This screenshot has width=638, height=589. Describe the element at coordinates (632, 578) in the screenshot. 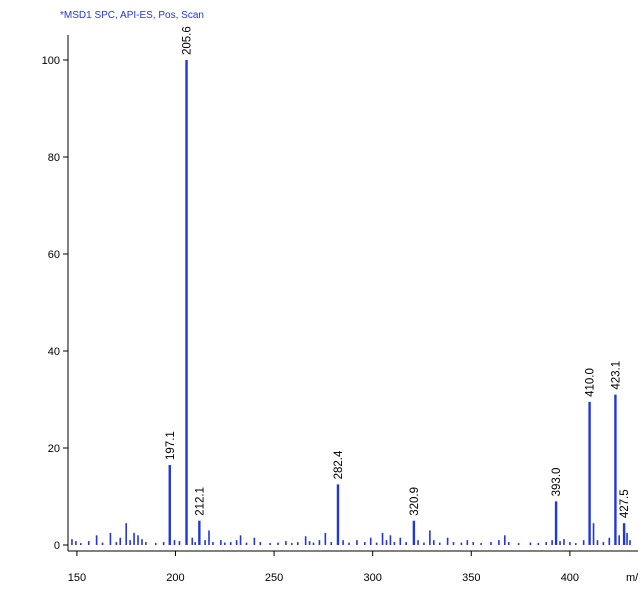

I see `x-axis-label: m/z` at that location.